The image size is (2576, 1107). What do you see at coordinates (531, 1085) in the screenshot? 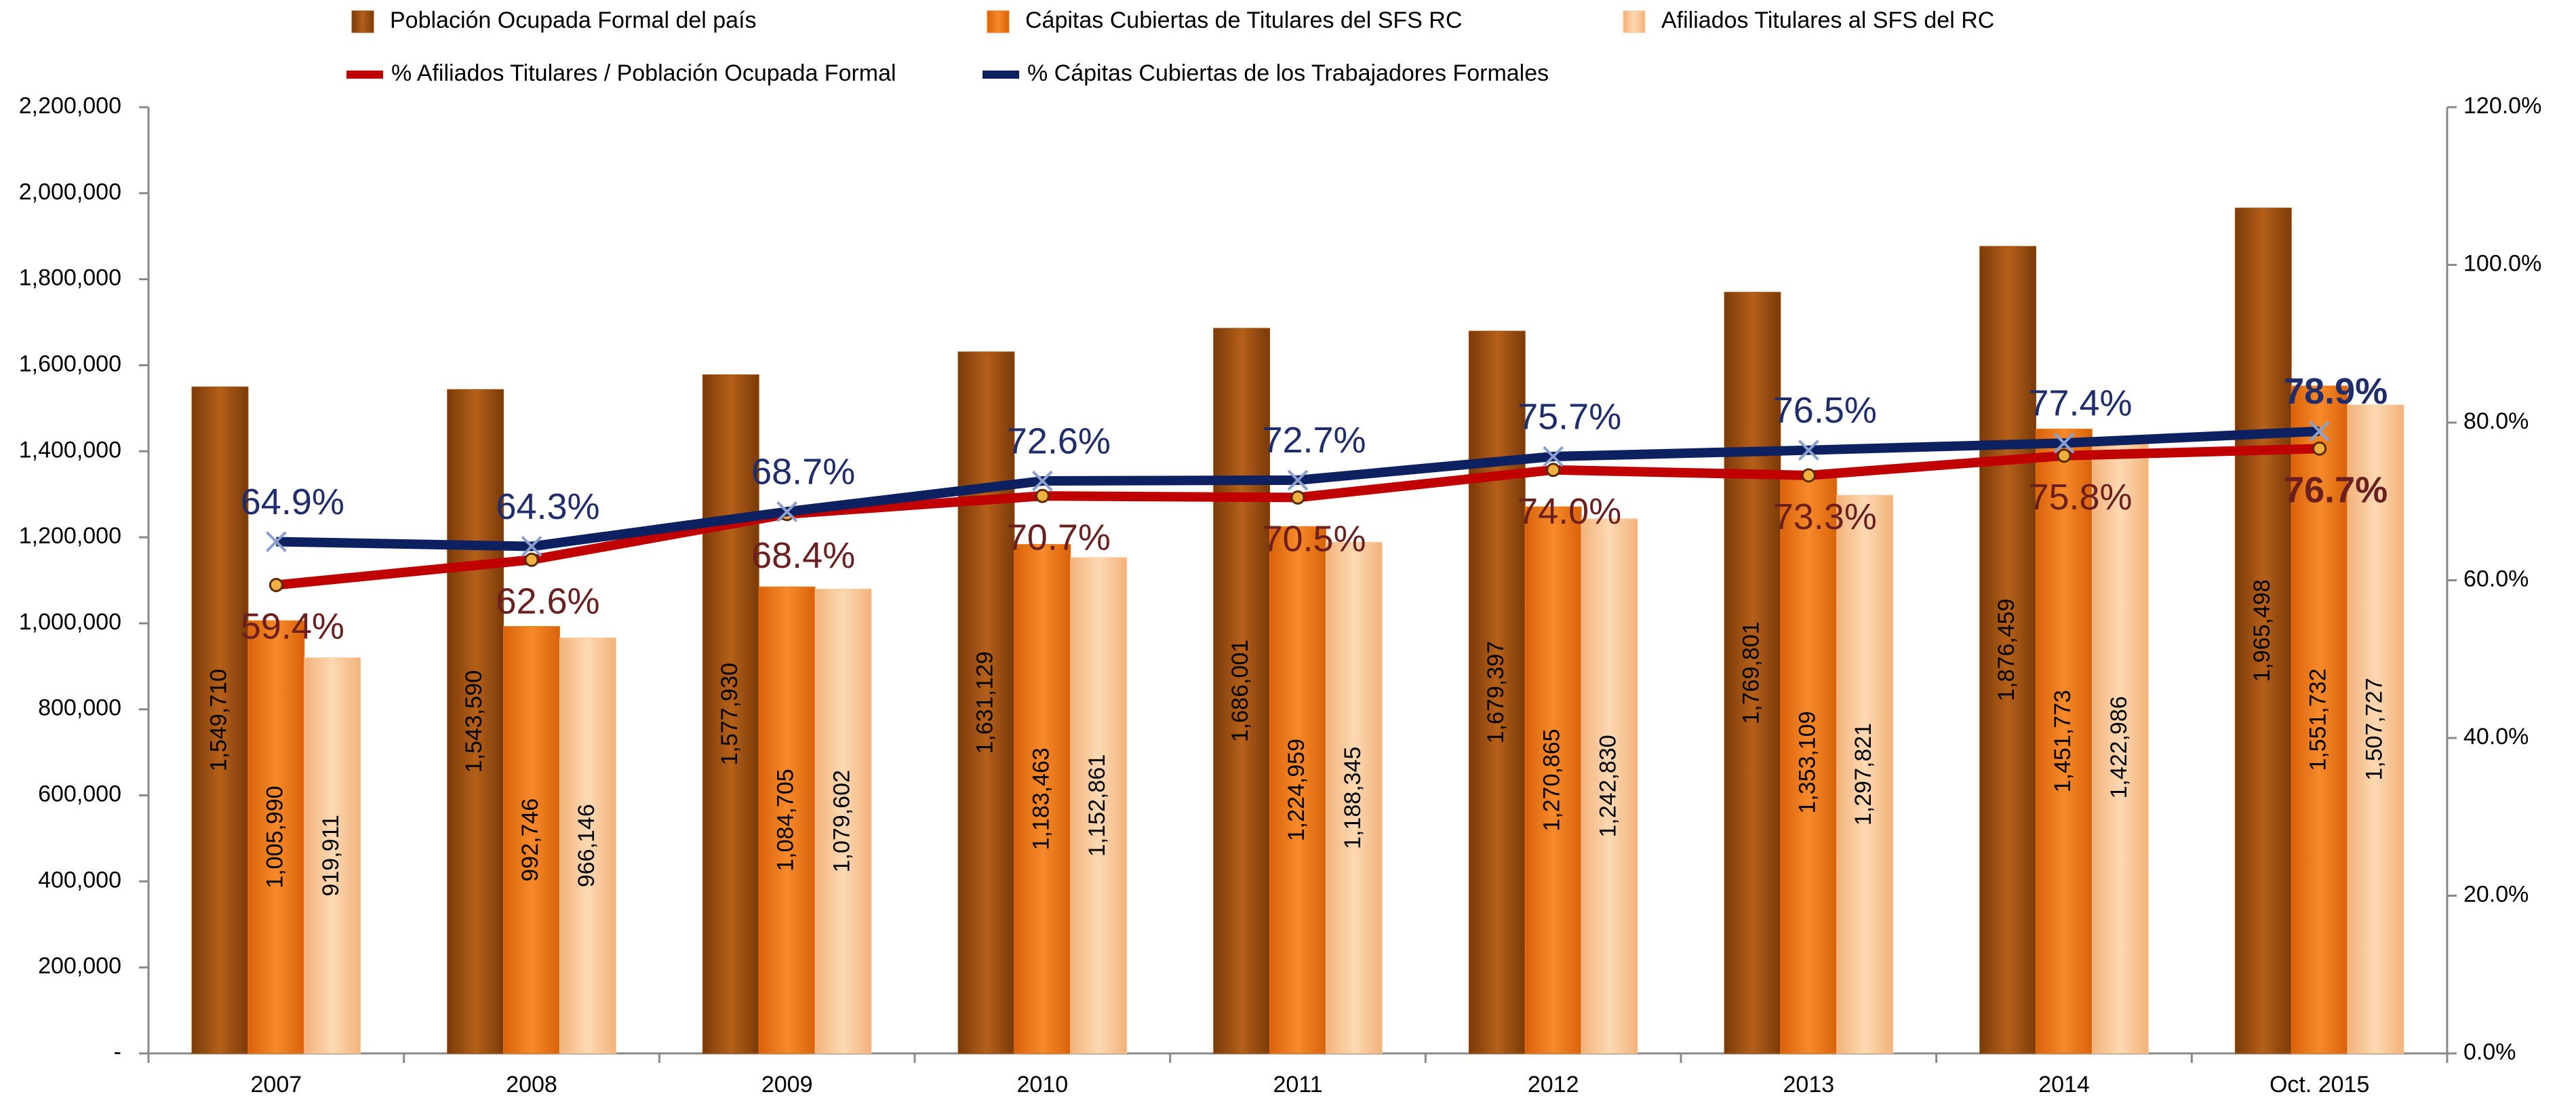
I see `x-tick-label: 2008` at bounding box center [531, 1085].